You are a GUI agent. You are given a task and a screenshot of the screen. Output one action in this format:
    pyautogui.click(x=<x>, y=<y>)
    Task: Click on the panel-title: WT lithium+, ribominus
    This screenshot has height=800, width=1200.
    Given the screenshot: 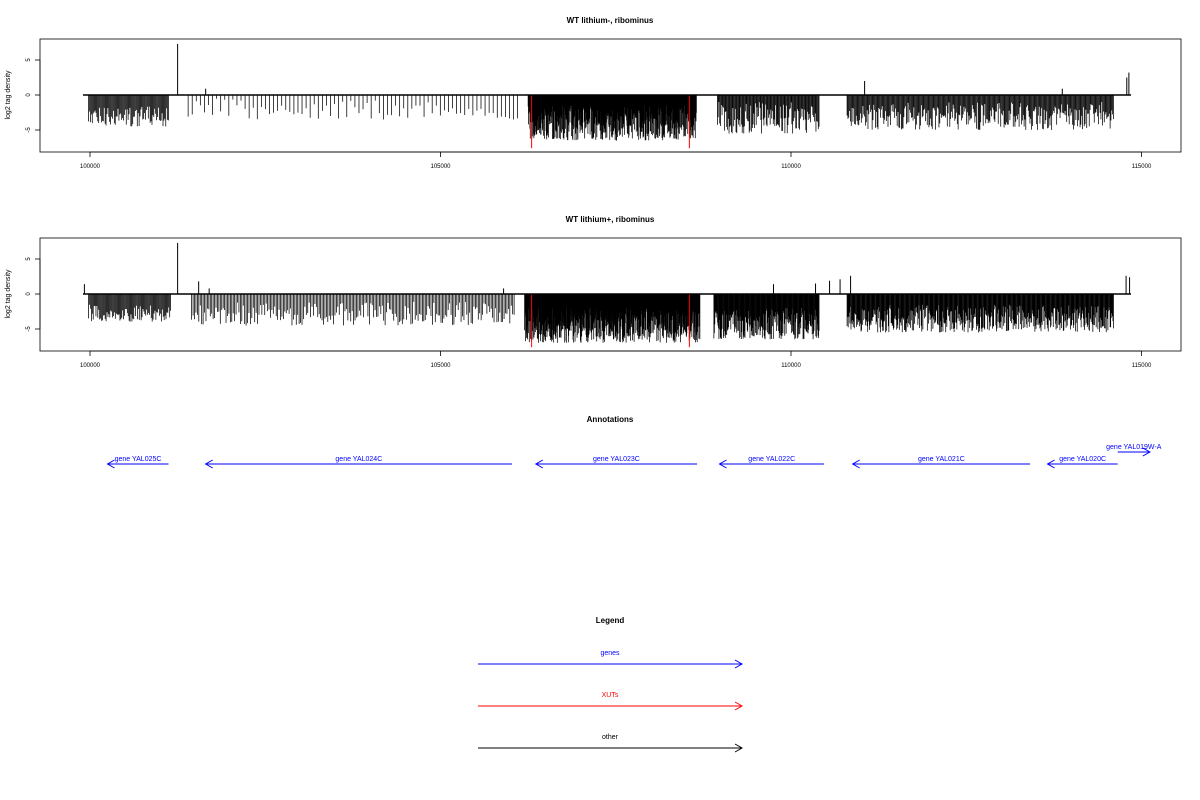 What is the action you would take?
    pyautogui.click(x=610, y=219)
    